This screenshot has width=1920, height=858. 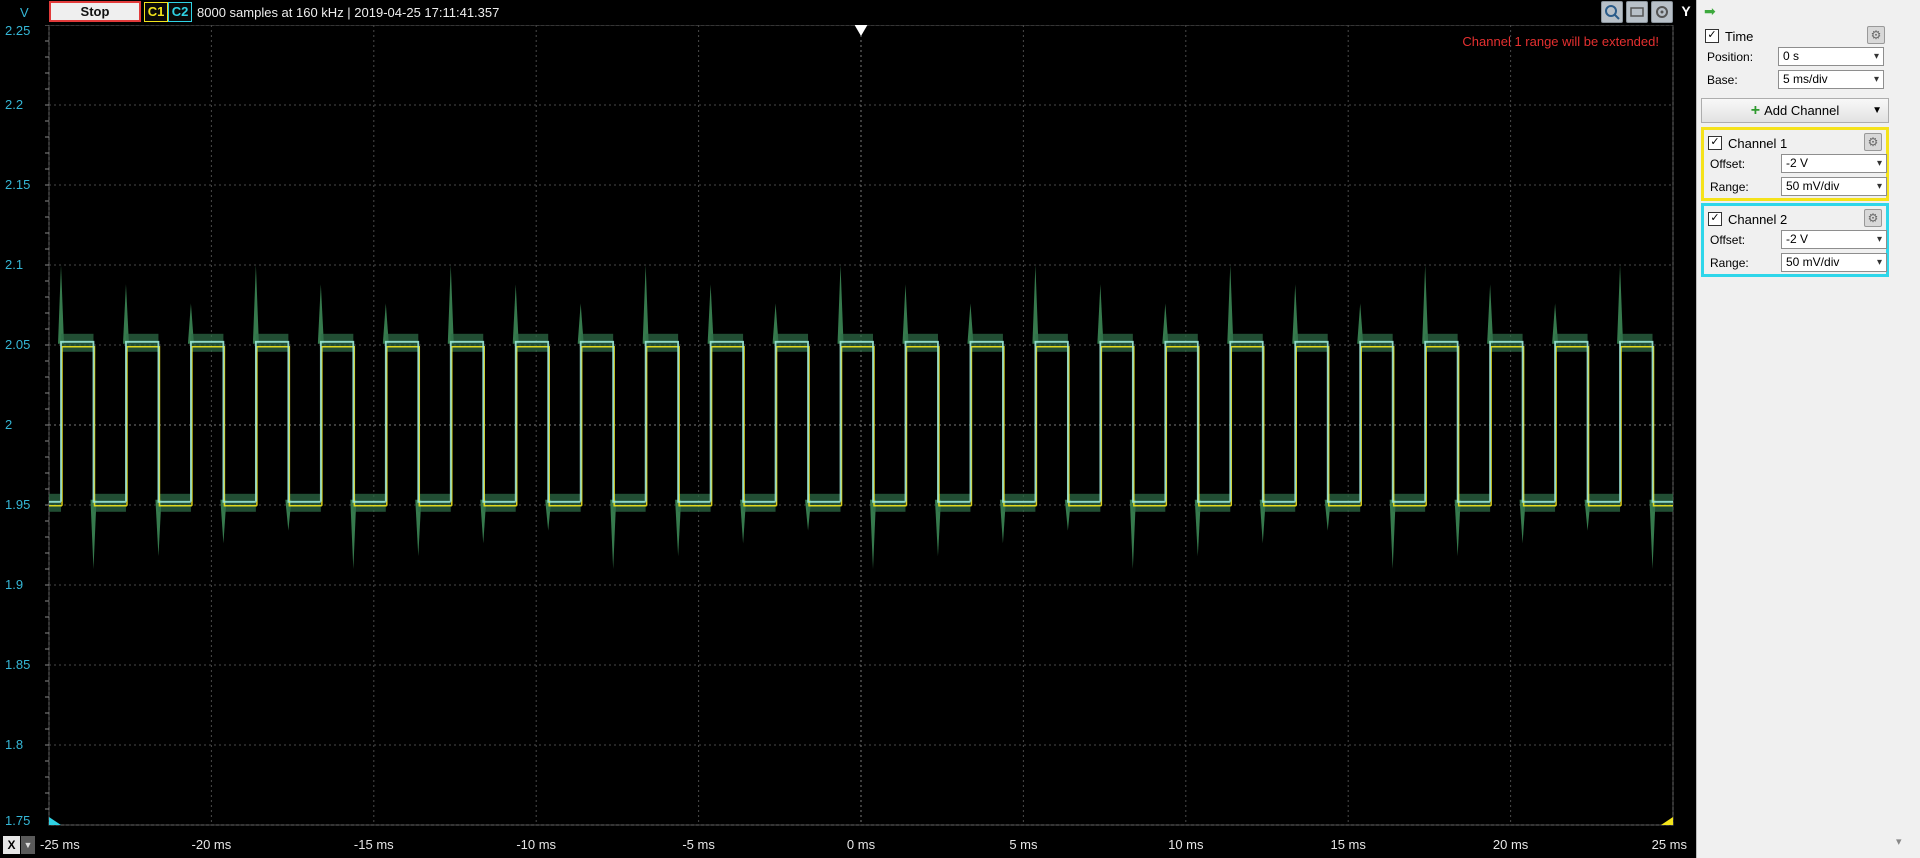 I want to click on position-value: 0 s, so click(x=1791, y=56).